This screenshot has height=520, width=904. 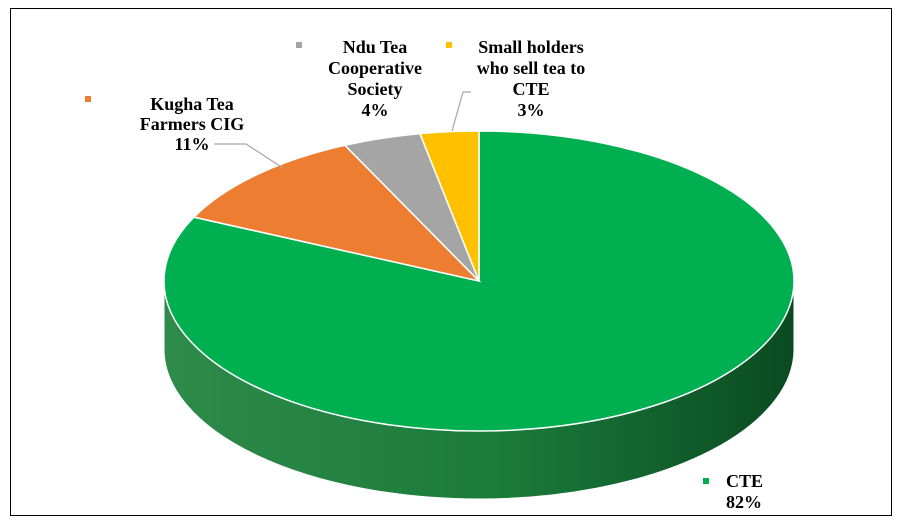 What do you see at coordinates (744, 481) in the screenshot?
I see `slice-name-label-0: CTE` at bounding box center [744, 481].